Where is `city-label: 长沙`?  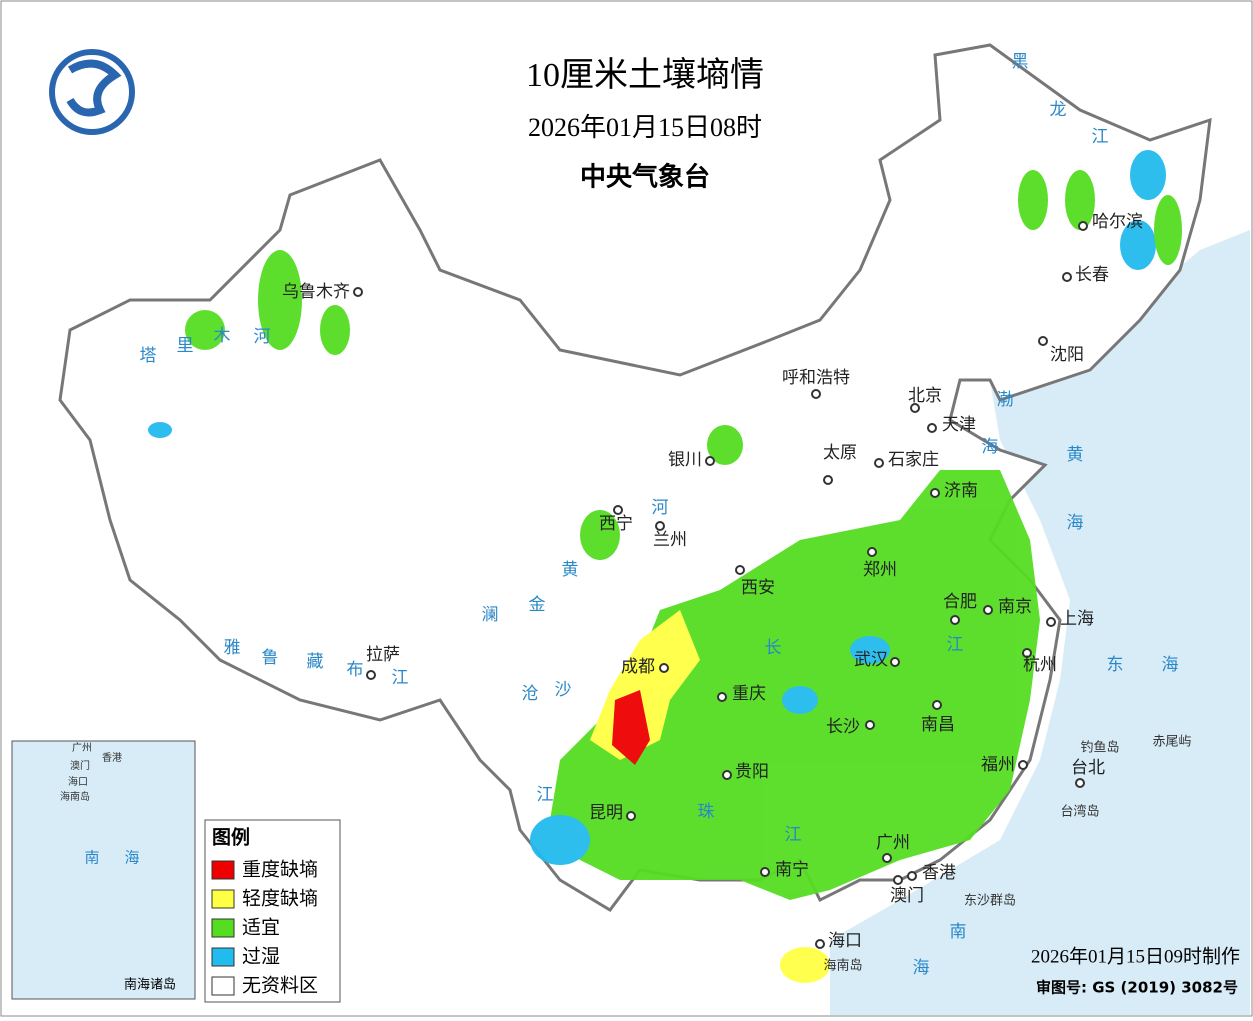
city-label: 长沙 is located at coordinates (843, 727).